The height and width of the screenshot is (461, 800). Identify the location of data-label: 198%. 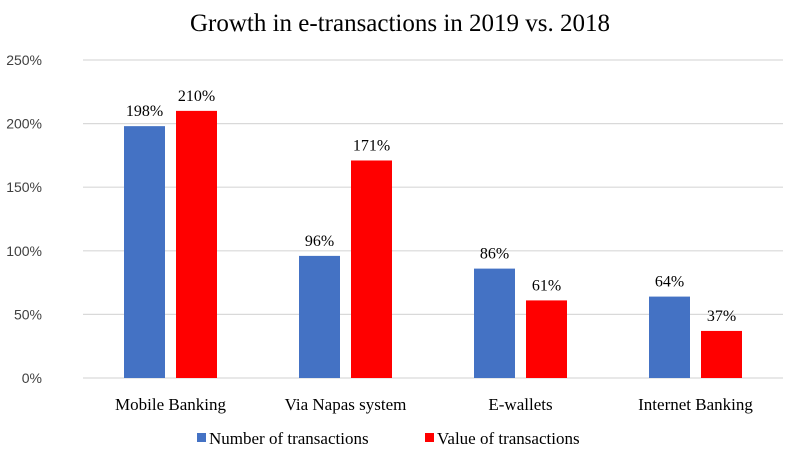
(144, 111).